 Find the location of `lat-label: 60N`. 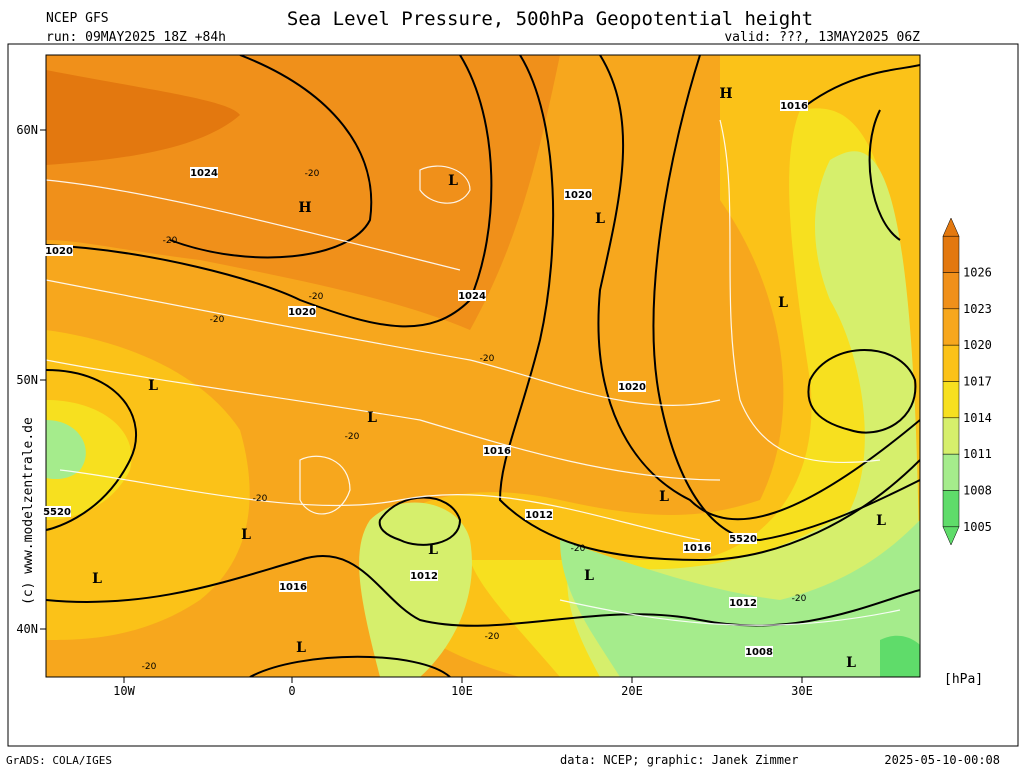

lat-label: 60N is located at coordinates (27, 130).